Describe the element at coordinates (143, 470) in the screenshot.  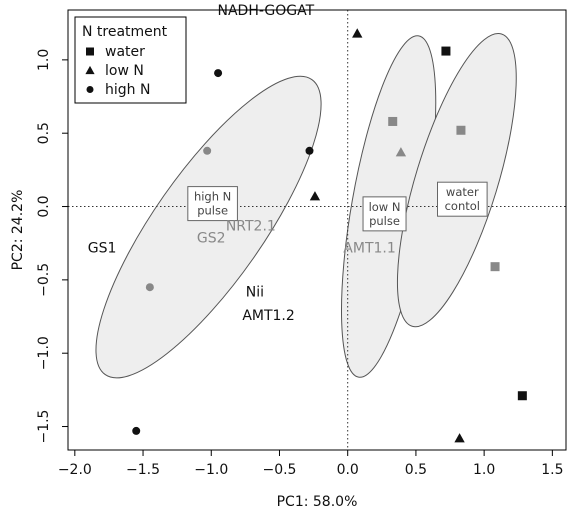
I see `x-tick-label: −1.5` at that location.